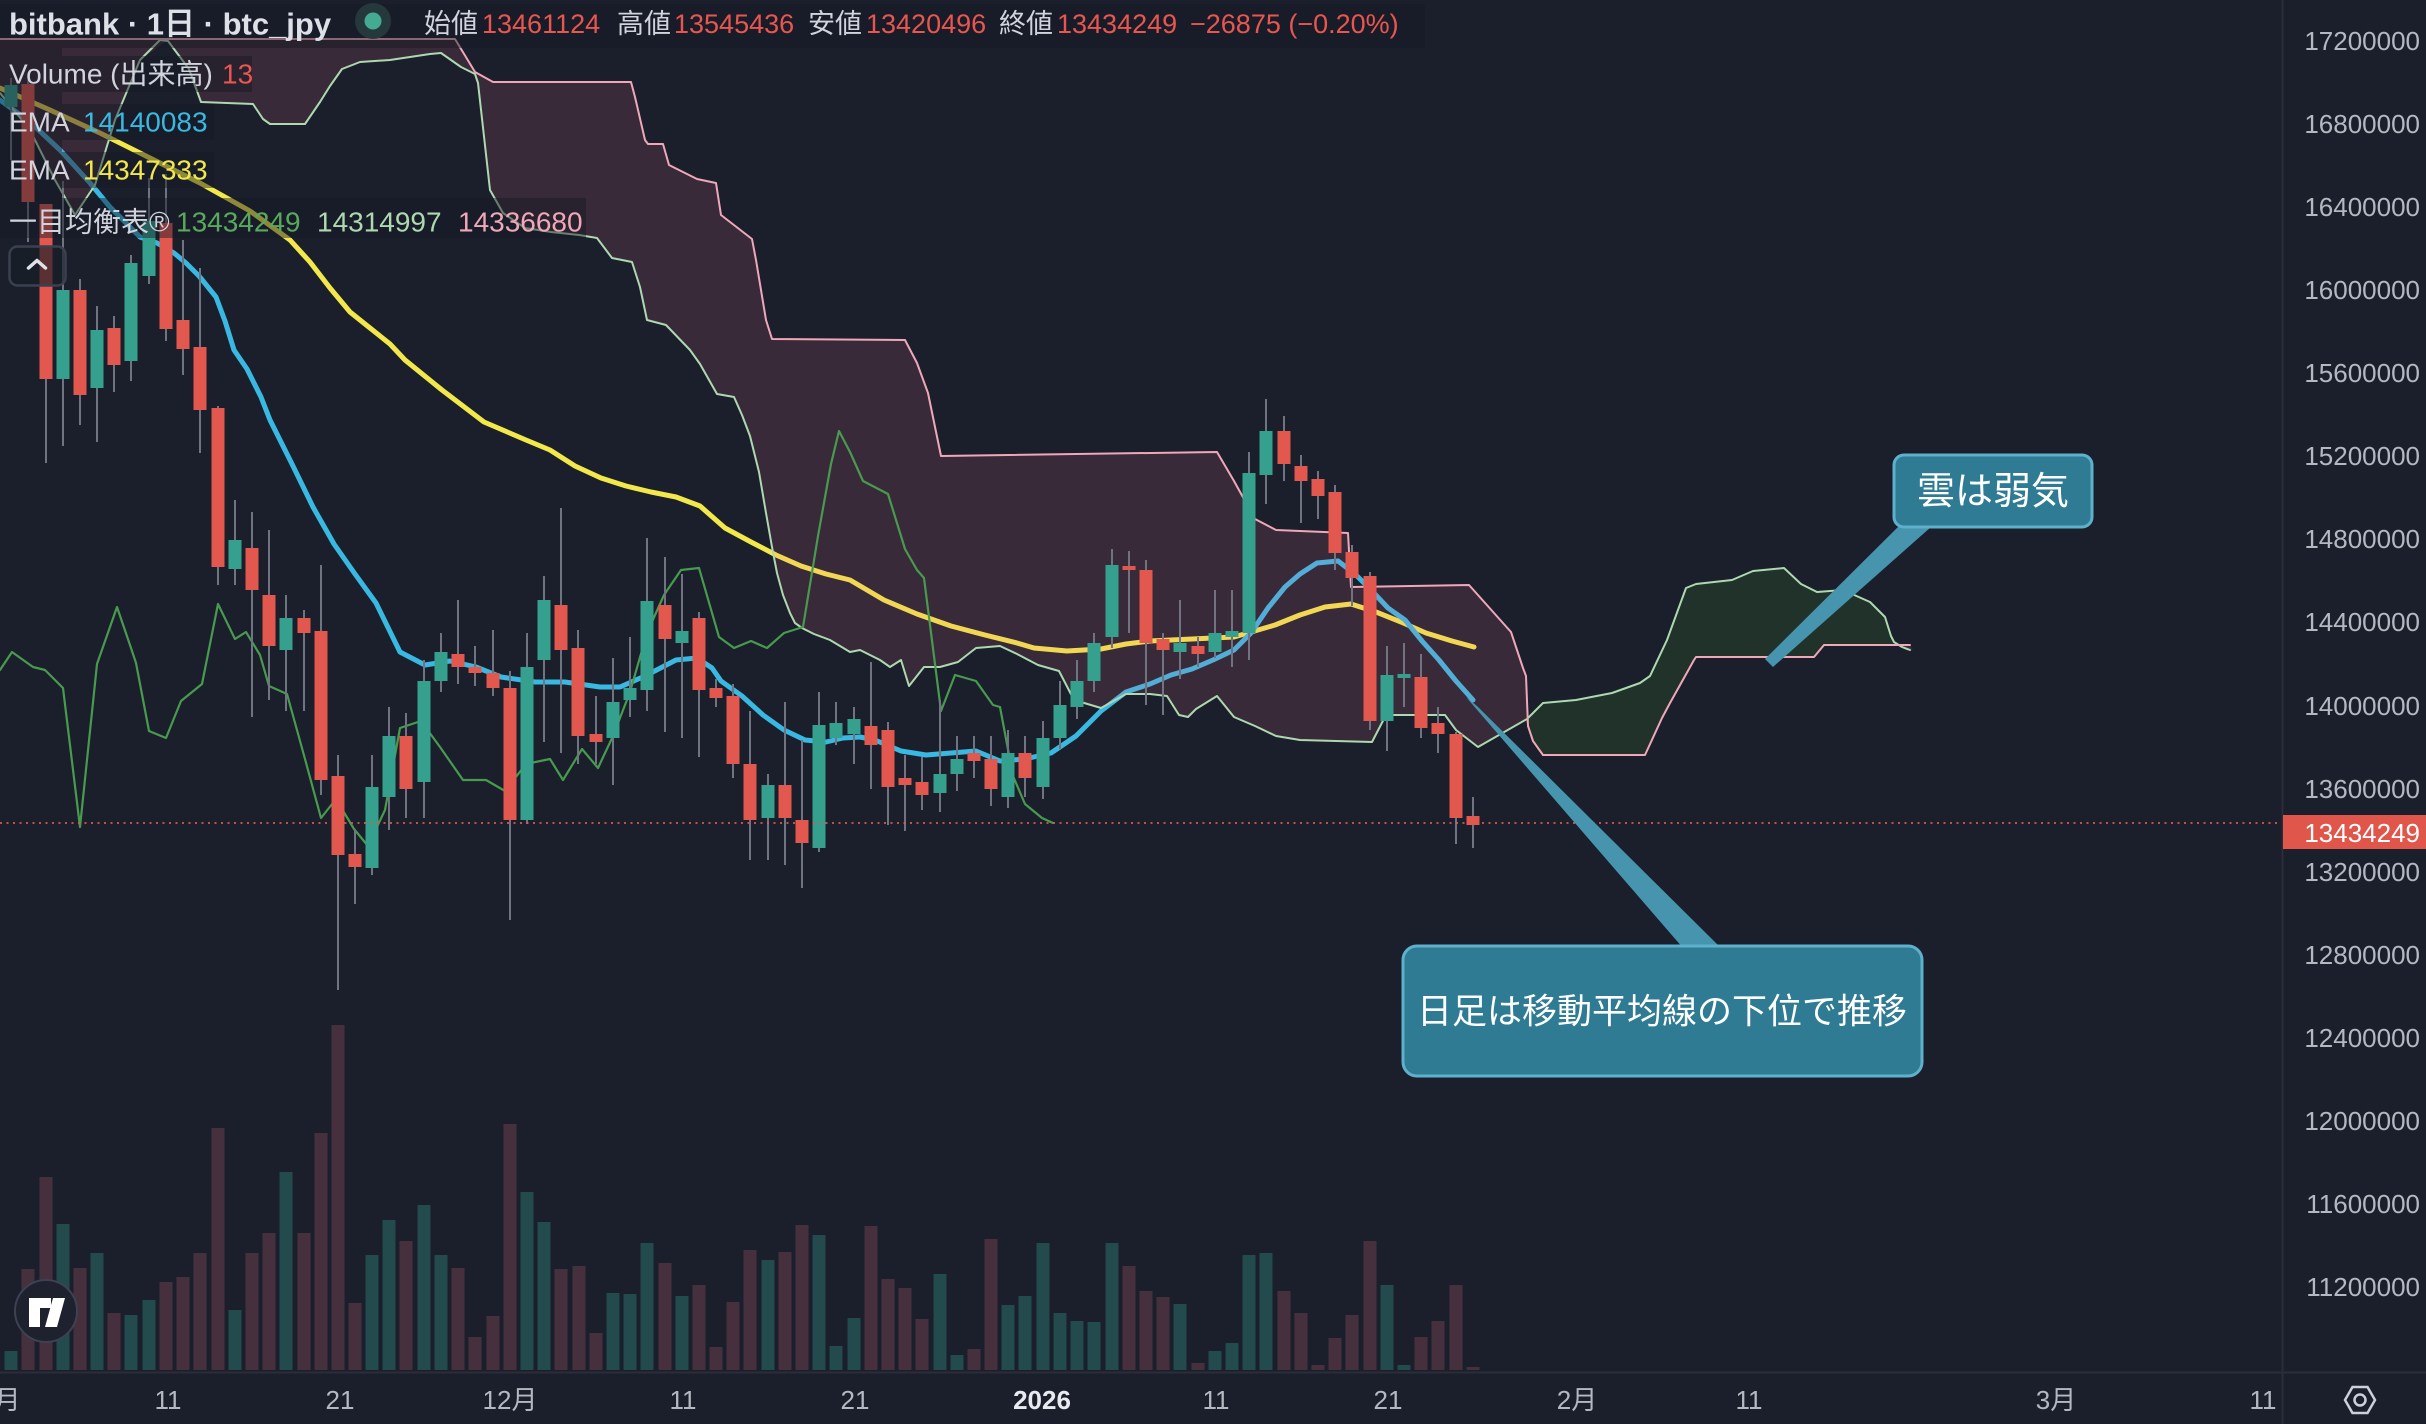 The image size is (2426, 1424). I want to click on svg-text: 14400000, so click(2362, 622).